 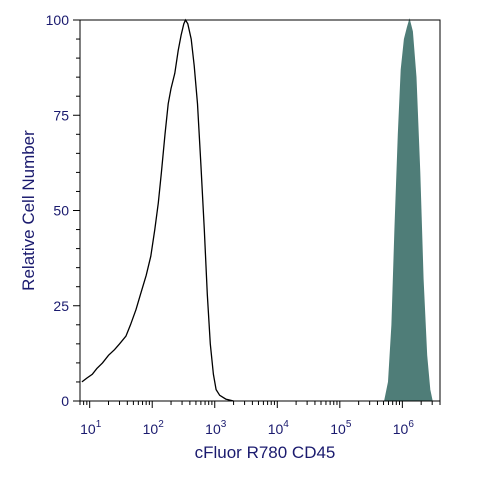 What do you see at coordinates (279, 428) in the screenshot?
I see `x-tick-label: 10⁴` at bounding box center [279, 428].